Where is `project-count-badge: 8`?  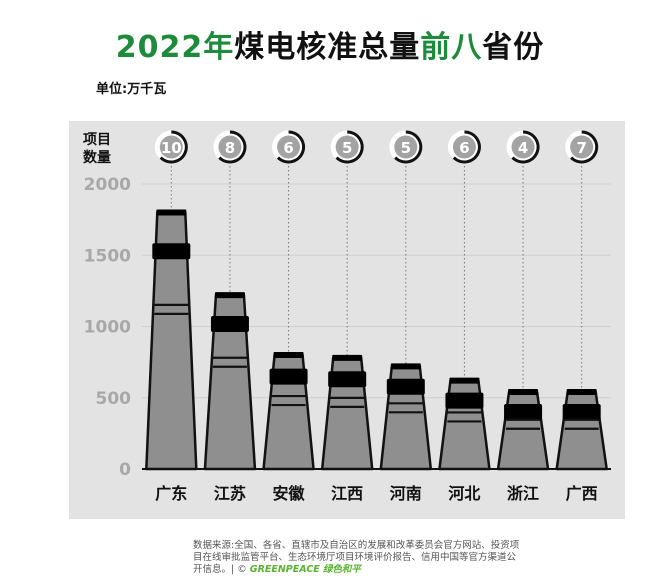
project-count-badge: 8 is located at coordinates (230, 147).